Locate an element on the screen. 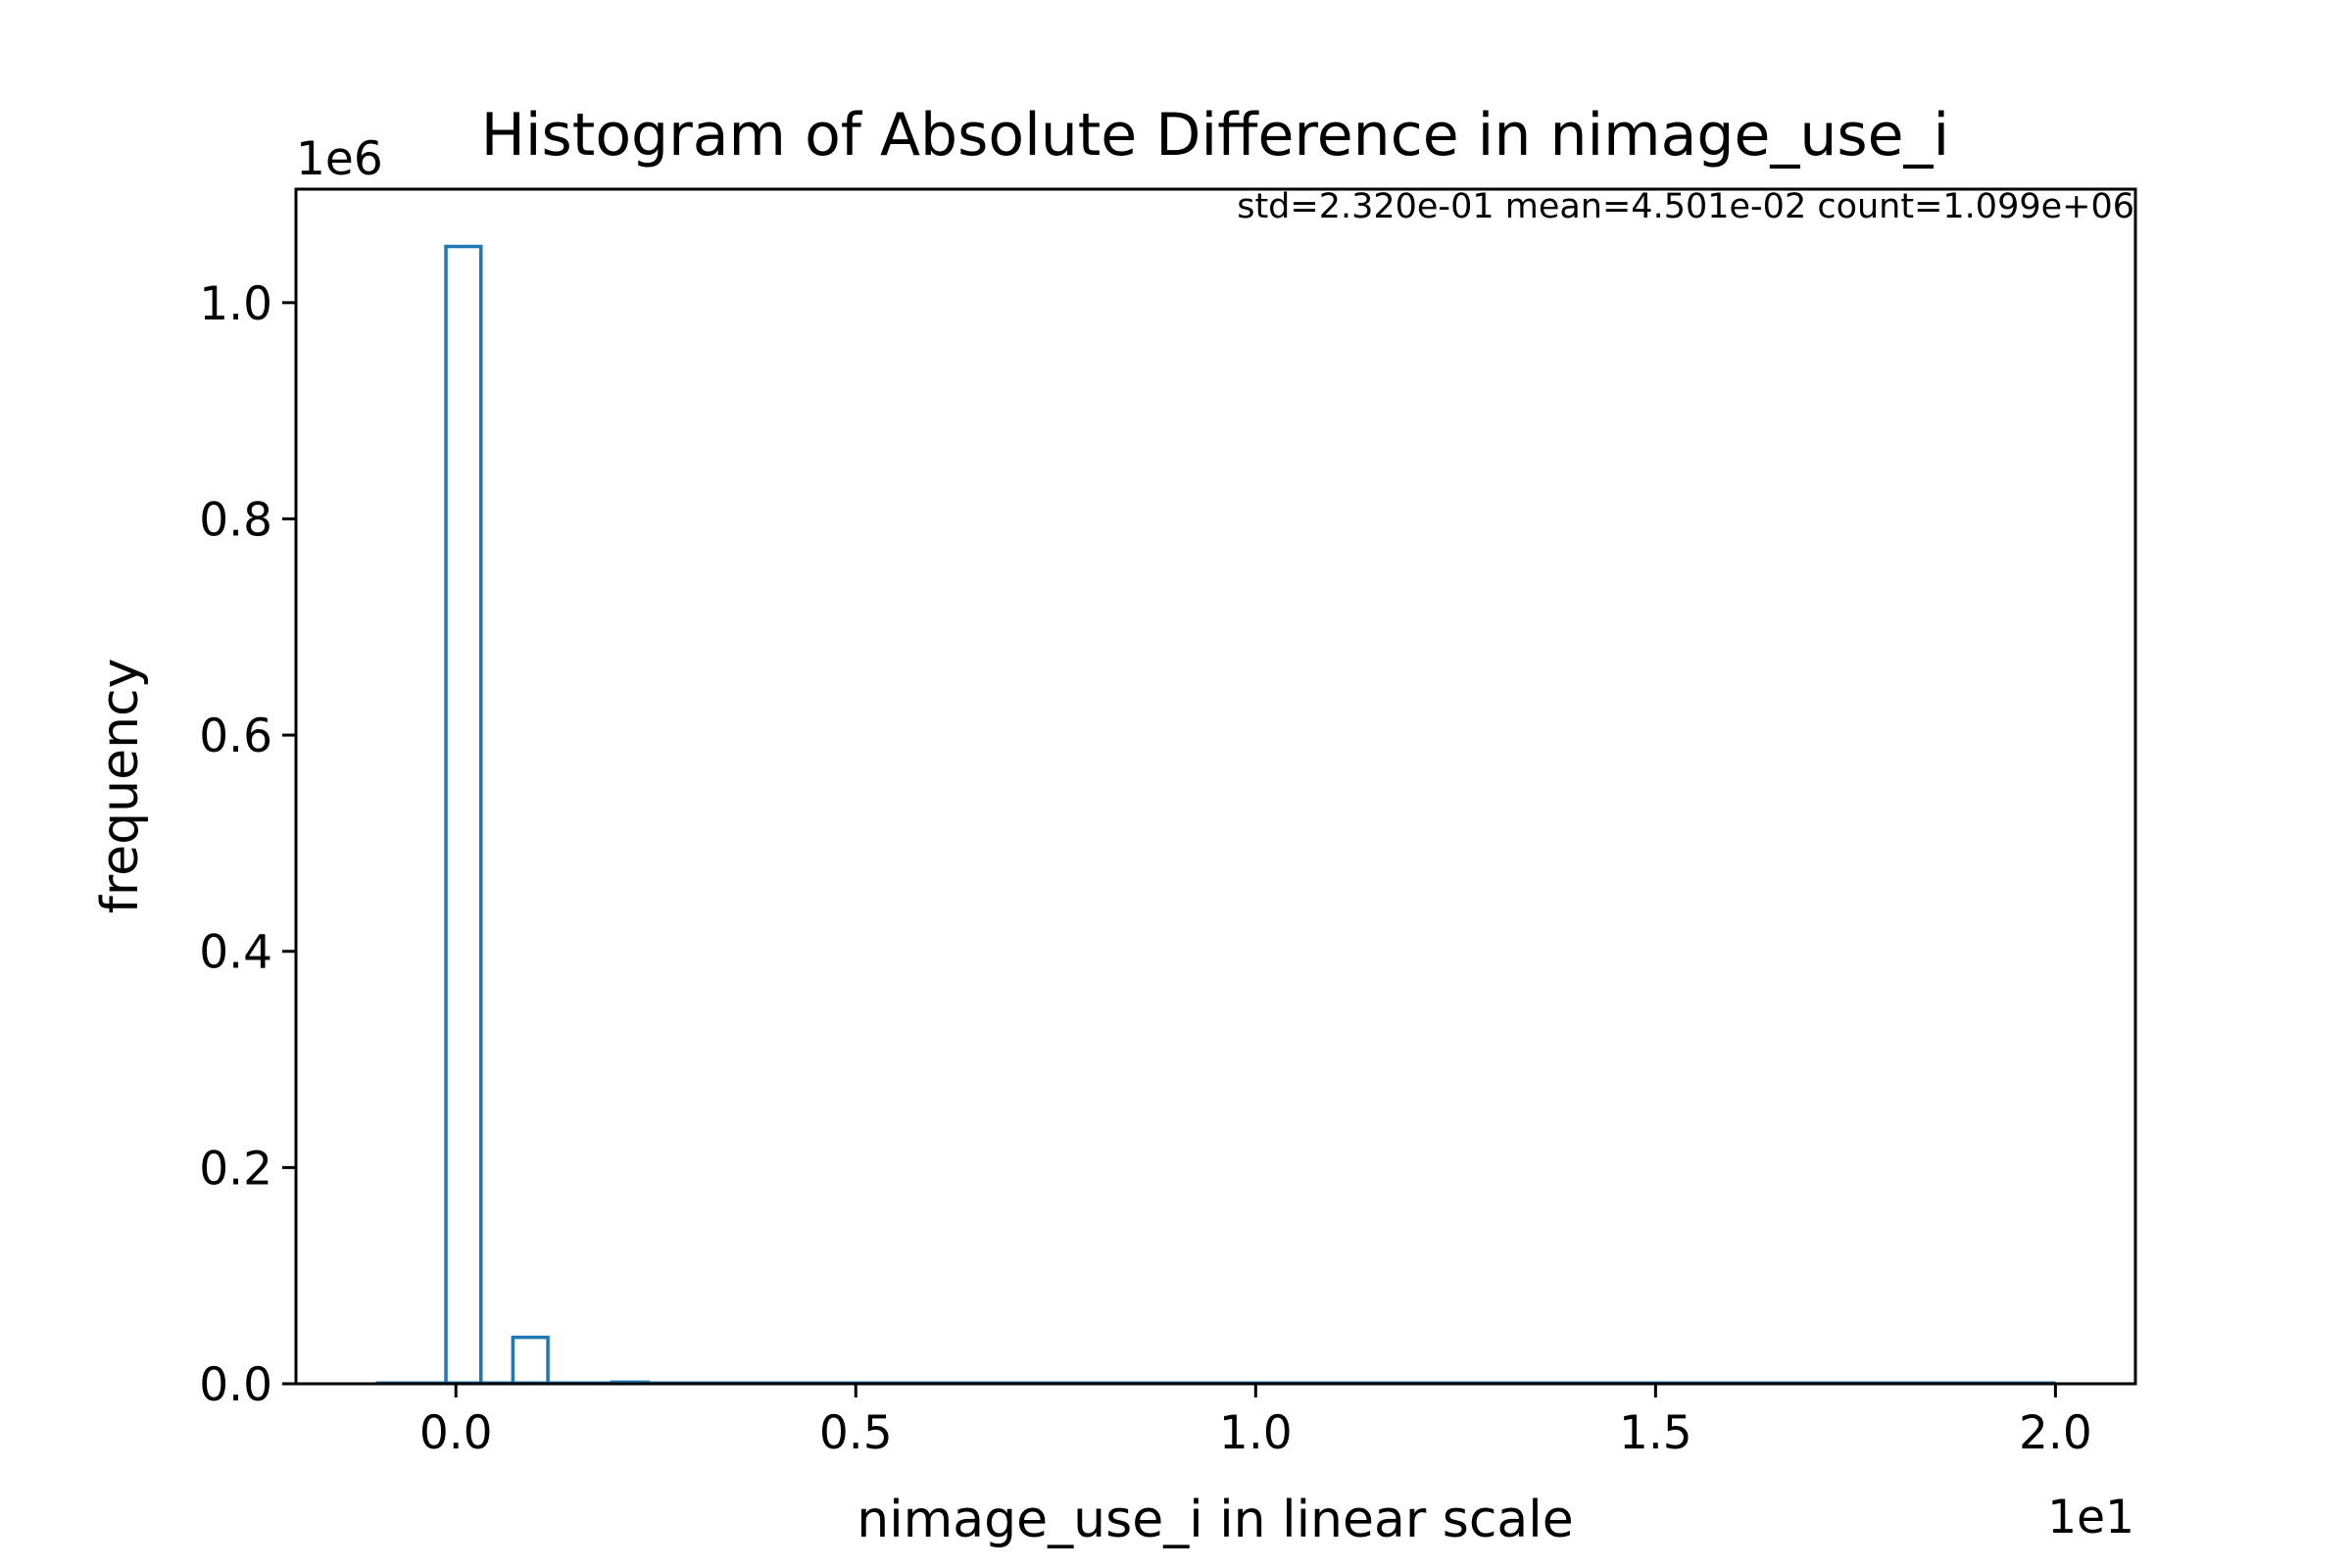  x-axis-offset-label: 1e1 is located at coordinates (2090, 1517).